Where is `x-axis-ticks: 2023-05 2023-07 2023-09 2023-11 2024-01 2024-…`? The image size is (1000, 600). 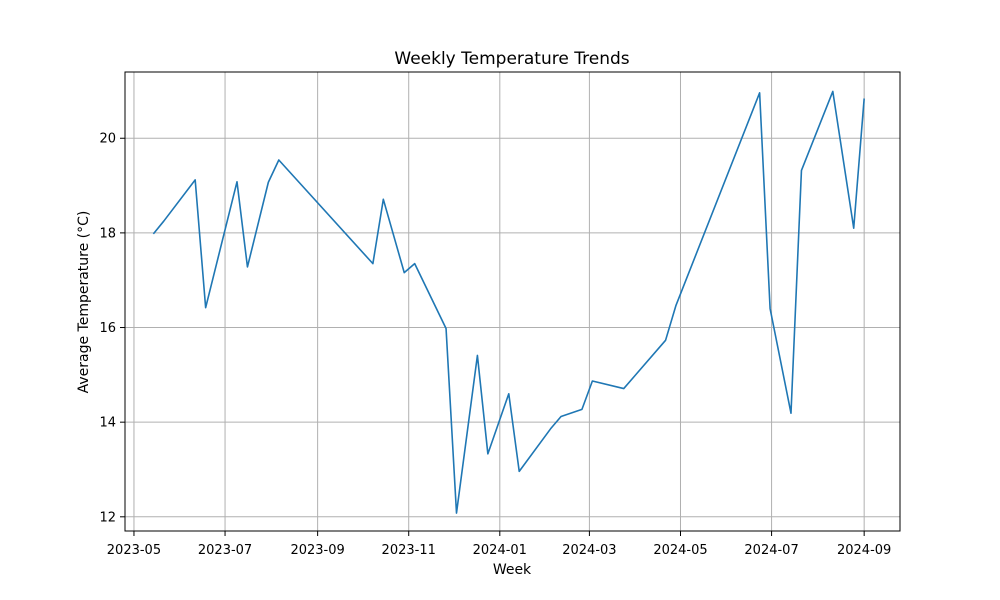 x-axis-ticks: 2023-05 2023-07 2023-09 2023-11 2024-01 2024-… is located at coordinates (499, 544).